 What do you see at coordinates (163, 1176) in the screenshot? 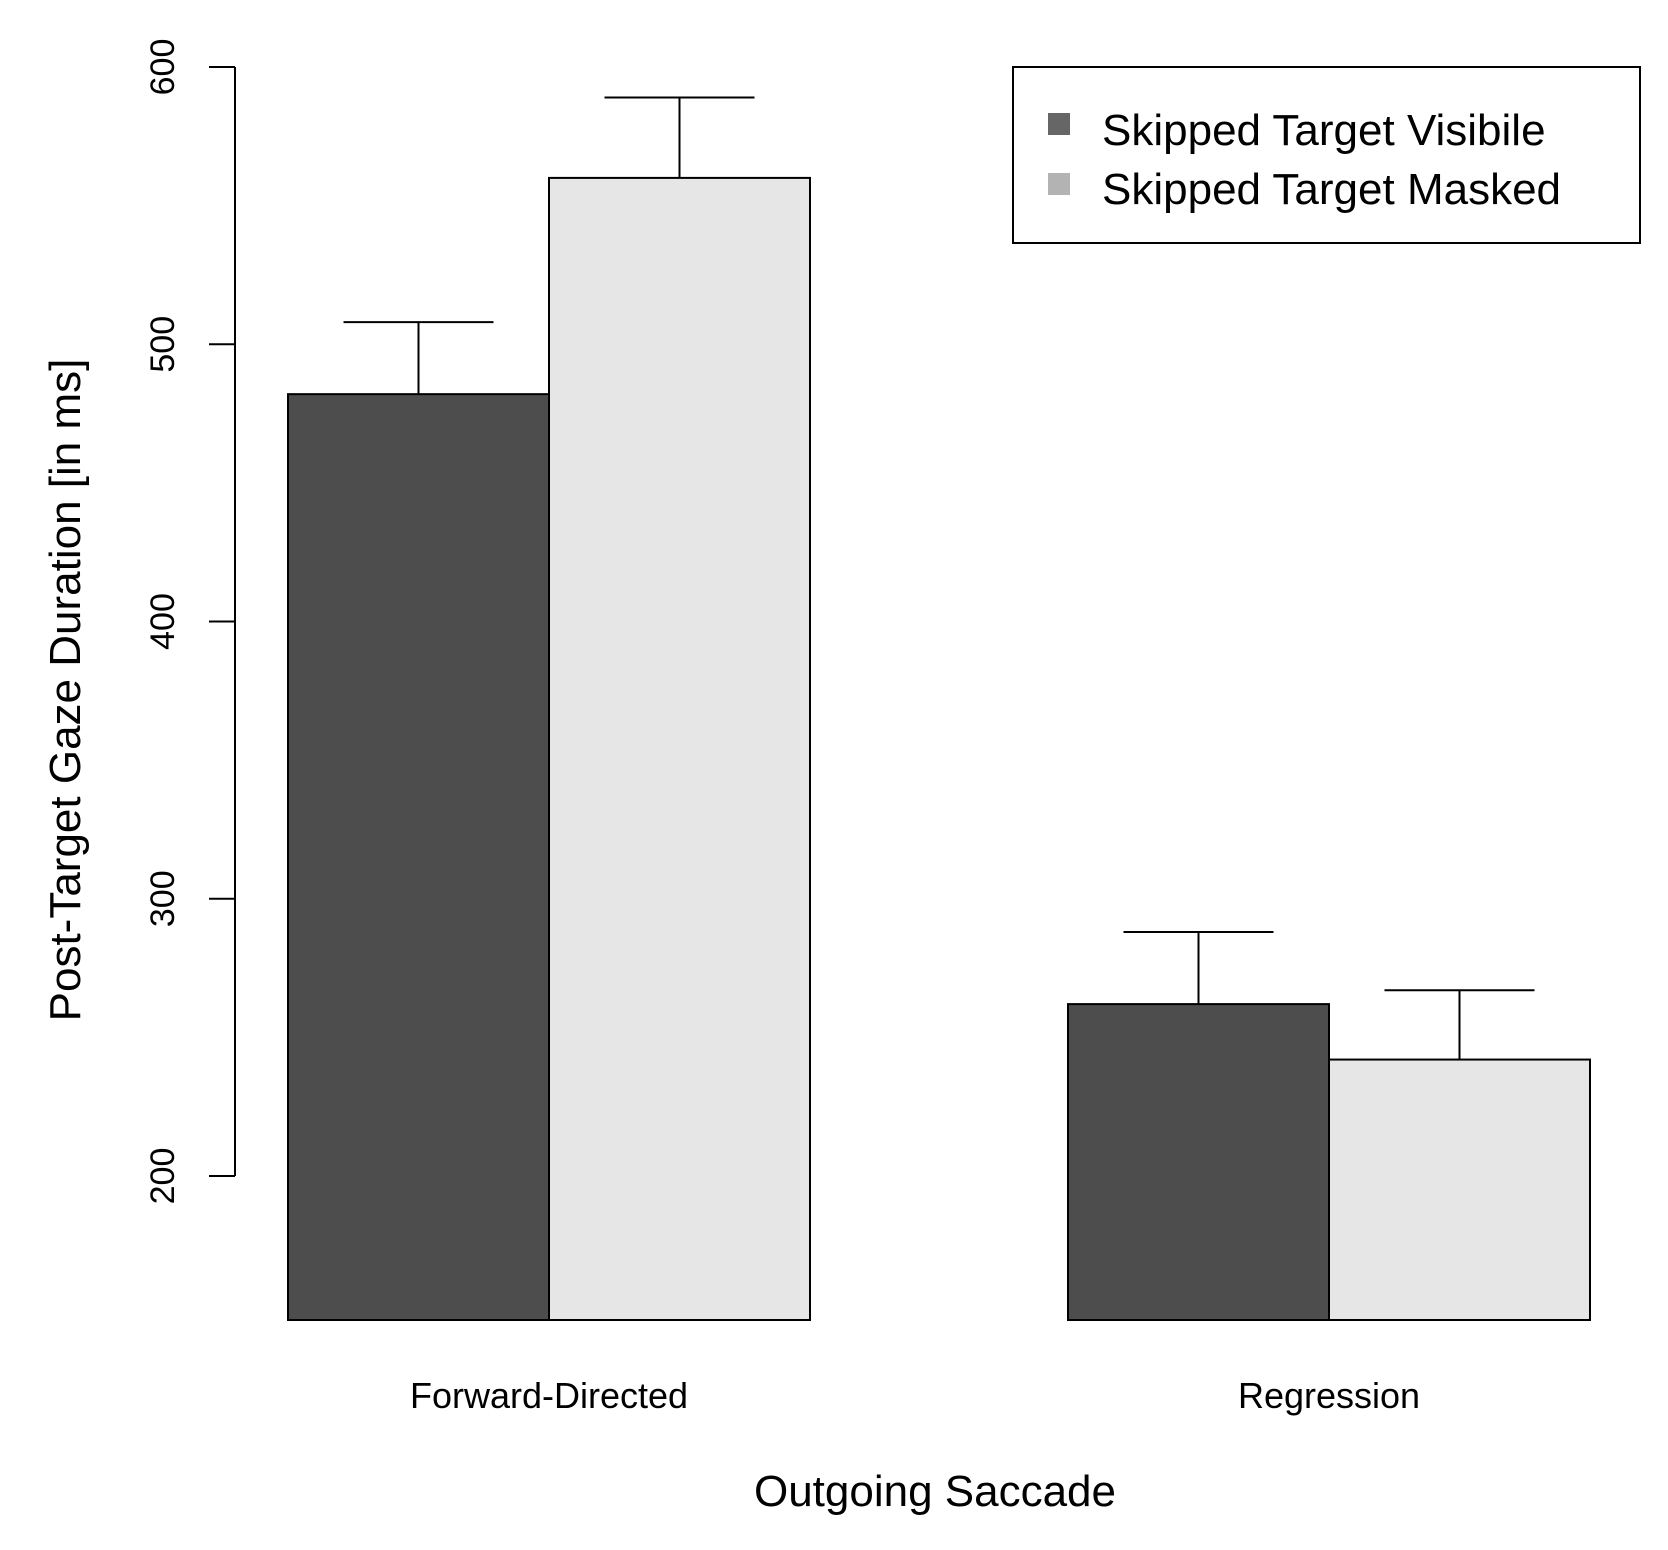
I see `y-tick-label-200: 200` at bounding box center [163, 1176].